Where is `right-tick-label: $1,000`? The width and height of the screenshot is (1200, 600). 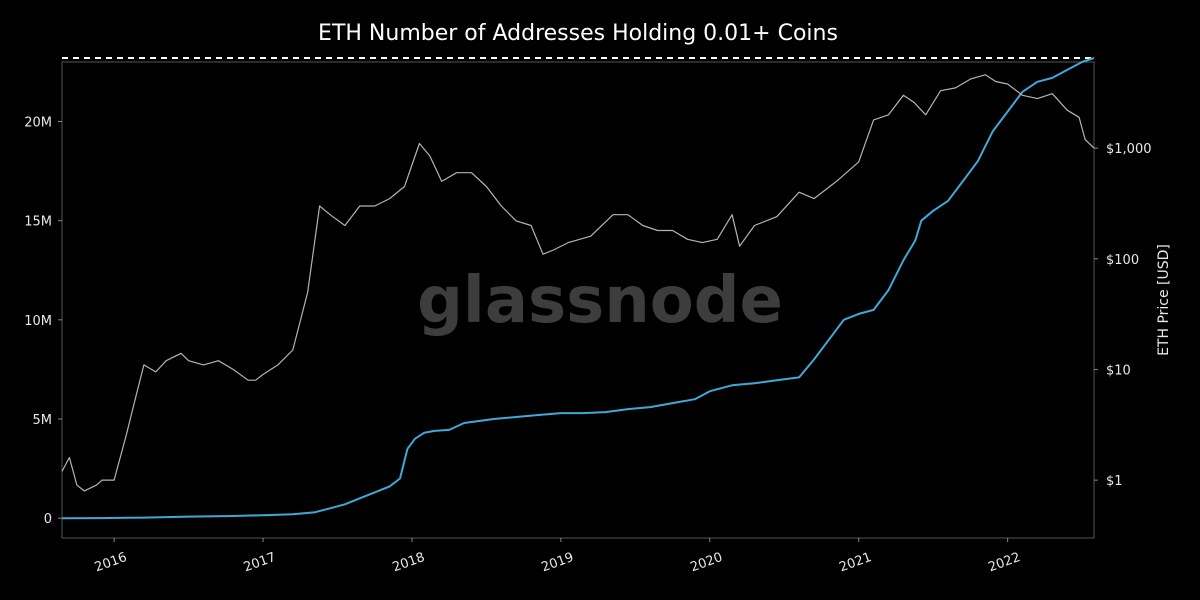 right-tick-label: $1,000 is located at coordinates (1129, 149).